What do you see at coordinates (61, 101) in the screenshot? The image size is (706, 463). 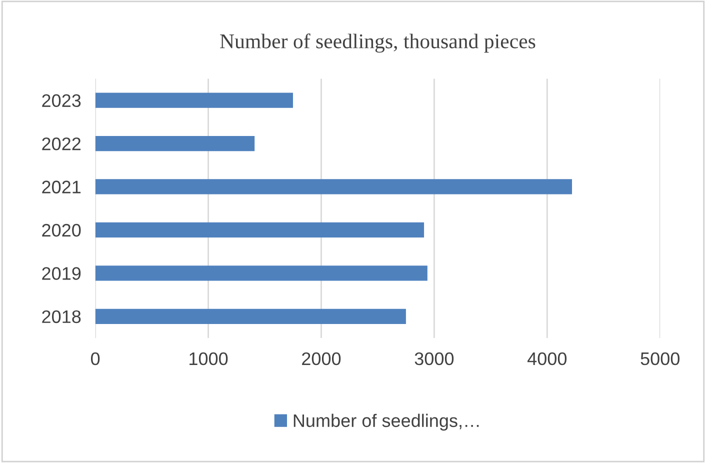 I see `y-tick-label: 2023` at bounding box center [61, 101].